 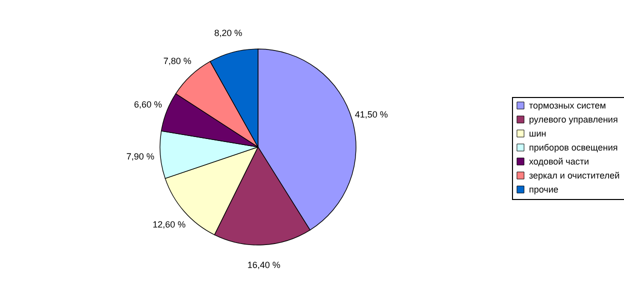 I want to click on data-label: 6,60 %, so click(x=148, y=104).